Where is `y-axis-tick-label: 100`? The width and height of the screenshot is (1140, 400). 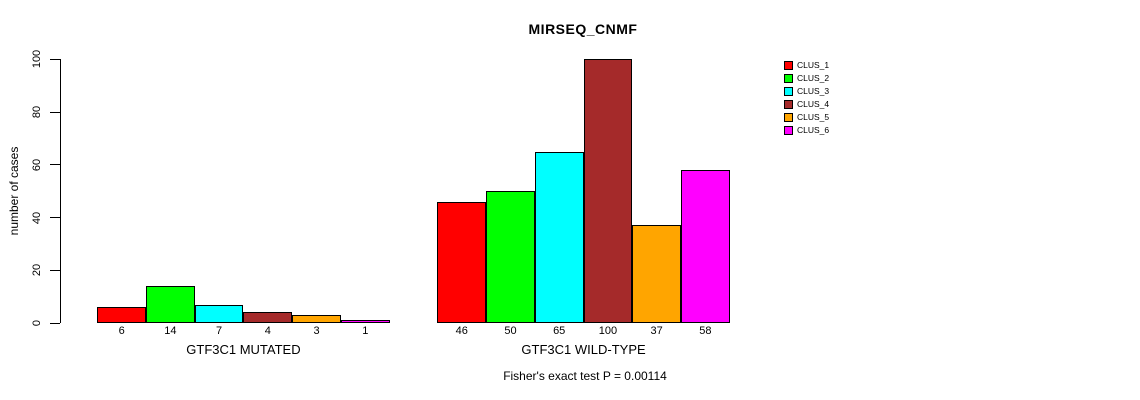 y-axis-tick-label: 100 is located at coordinates (37, 59).